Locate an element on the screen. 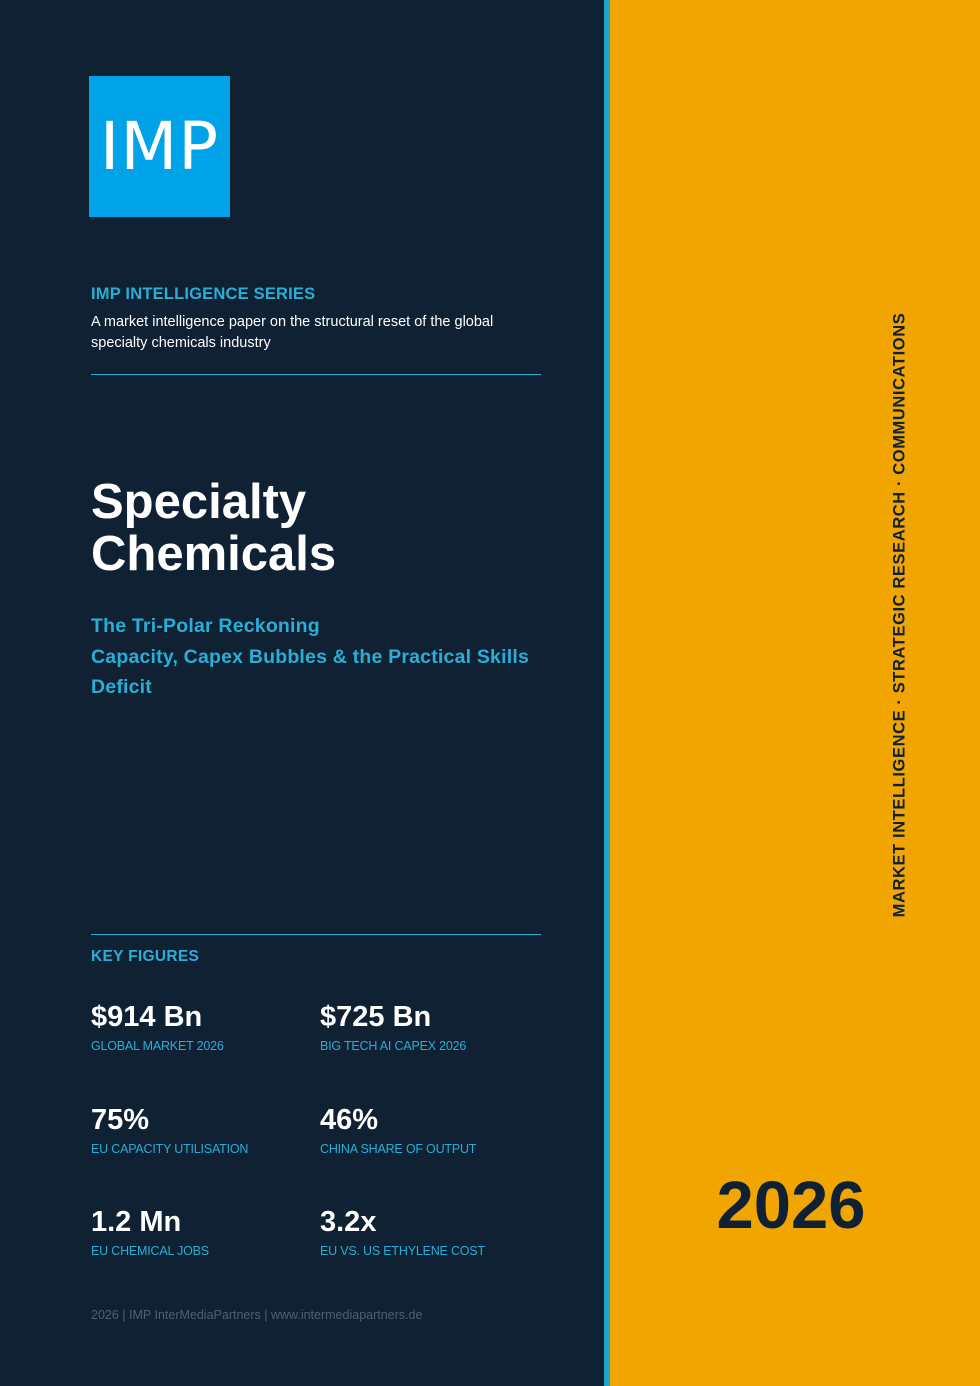  key-figure-label: EU CHEMICAL JOBS is located at coordinates (150, 1251).